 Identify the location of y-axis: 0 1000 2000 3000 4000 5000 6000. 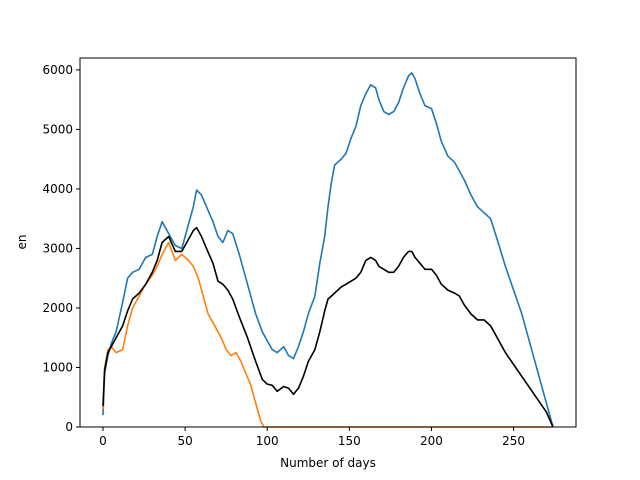
(61, 248).